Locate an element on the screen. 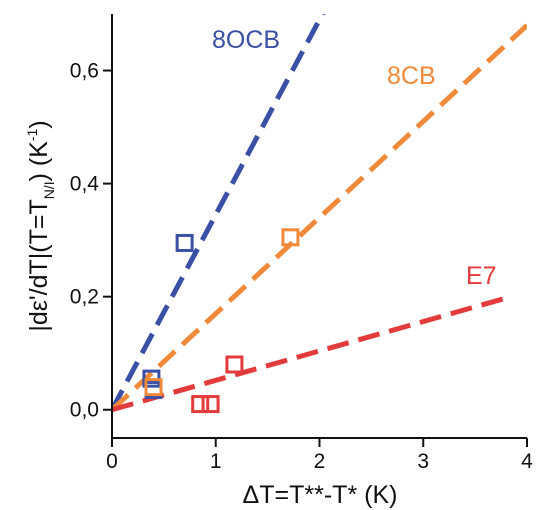  x-tick-label: 3 is located at coordinates (423, 461).